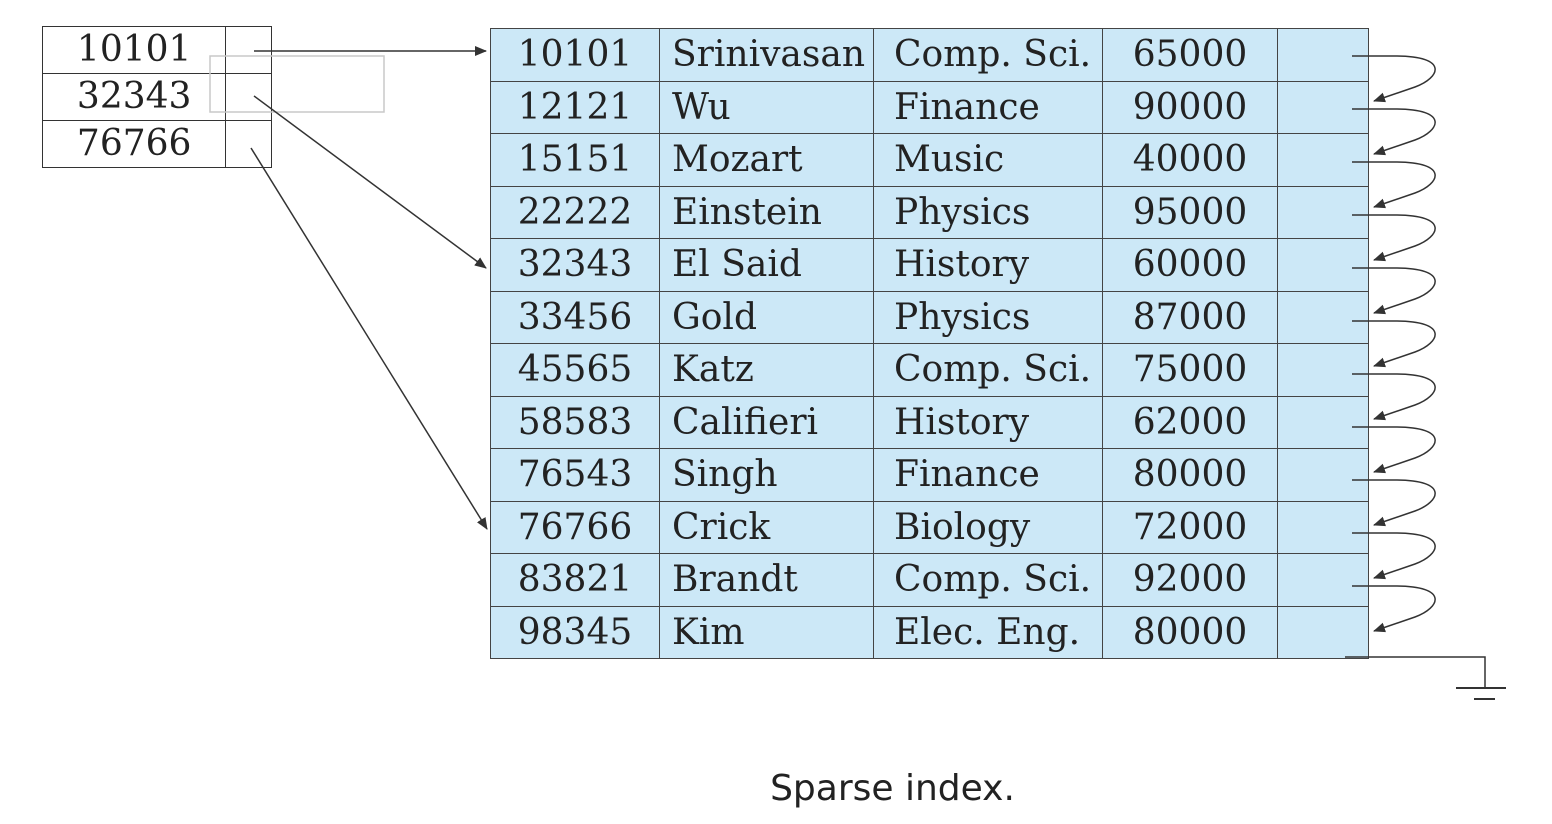 This screenshot has width=1552, height=824. What do you see at coordinates (575, 475) in the screenshot?
I see `record-id: 76543` at bounding box center [575, 475].